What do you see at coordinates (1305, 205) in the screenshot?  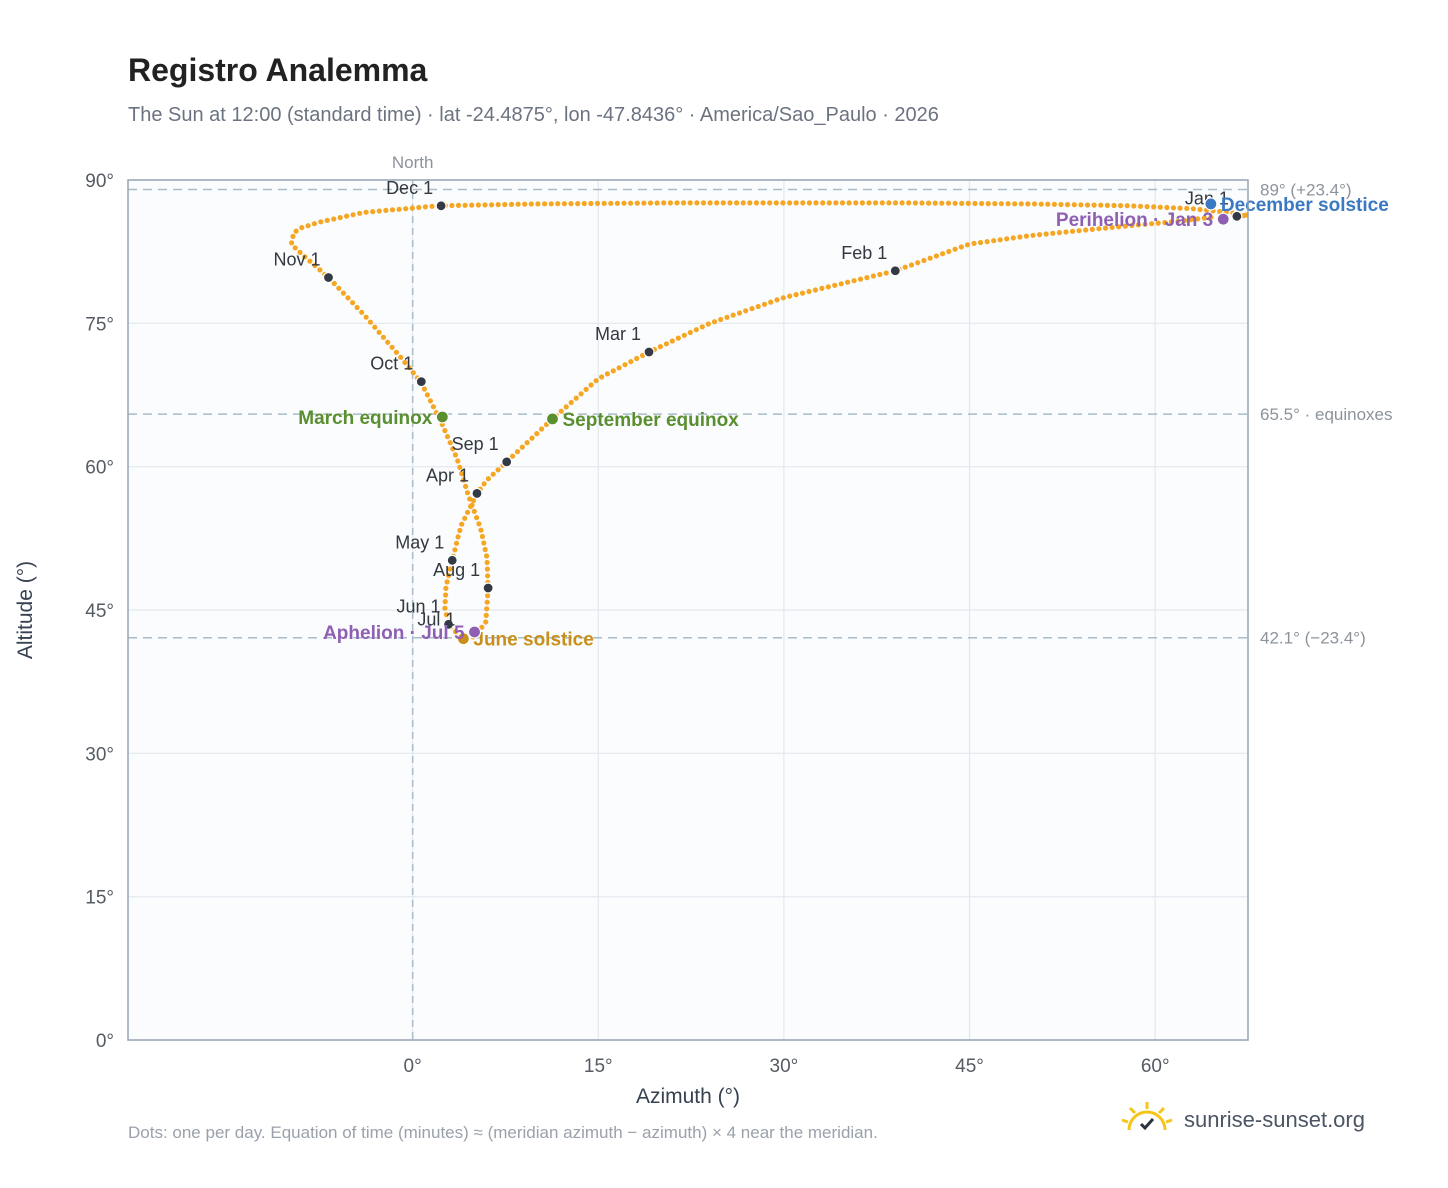 I see `event-label: December solstice` at bounding box center [1305, 205].